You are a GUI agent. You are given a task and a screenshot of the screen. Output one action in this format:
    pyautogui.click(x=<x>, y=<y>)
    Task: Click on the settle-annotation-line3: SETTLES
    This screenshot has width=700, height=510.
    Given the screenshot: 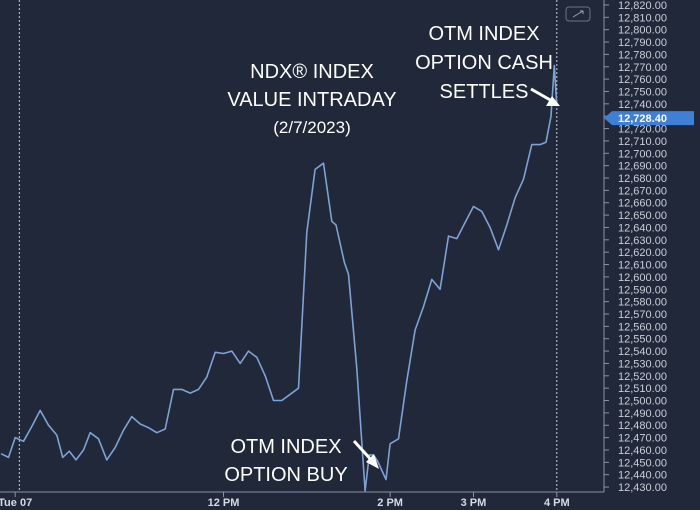 What is the action you would take?
    pyautogui.click(x=484, y=92)
    